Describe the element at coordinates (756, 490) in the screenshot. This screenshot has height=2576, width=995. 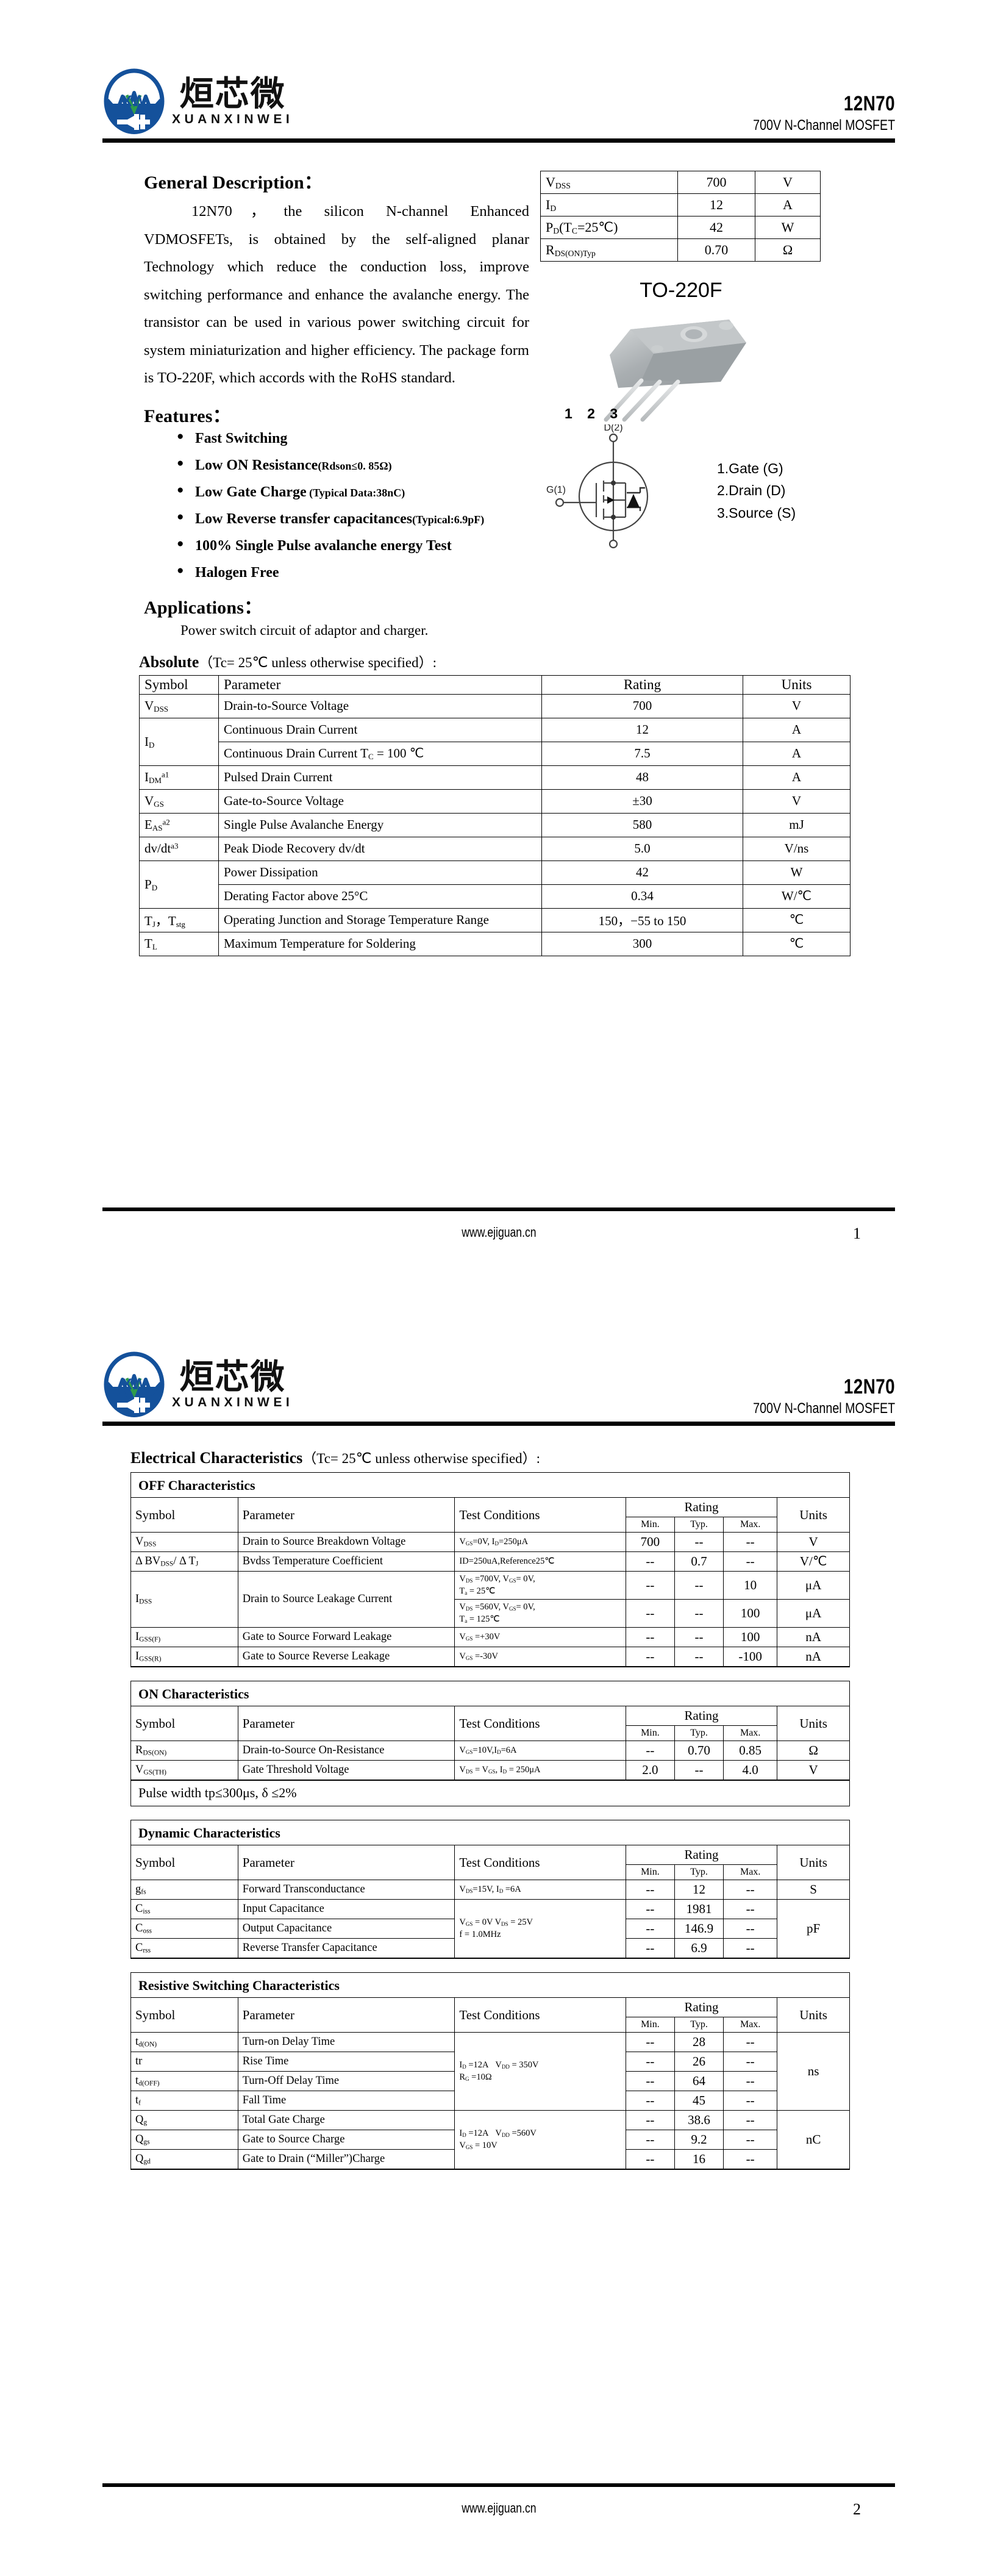
I see `pin-function-list: 1.Gate (G) 2.Drain (D) 3.Source (S)` at that location.